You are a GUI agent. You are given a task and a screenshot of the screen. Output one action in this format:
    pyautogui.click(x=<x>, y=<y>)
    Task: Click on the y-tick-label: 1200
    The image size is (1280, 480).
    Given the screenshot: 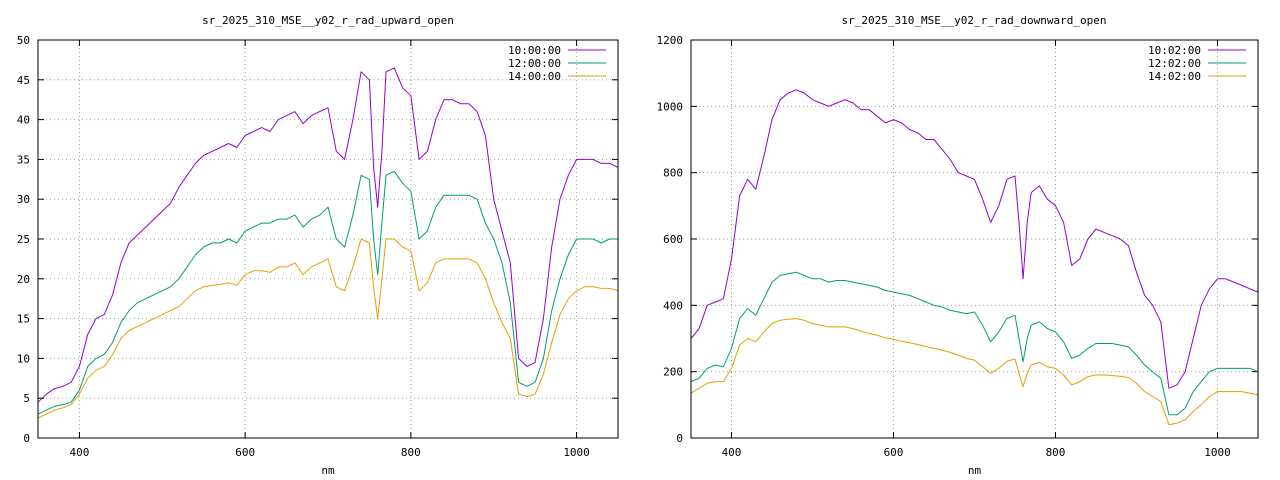 What is the action you would take?
    pyautogui.click(x=670, y=40)
    